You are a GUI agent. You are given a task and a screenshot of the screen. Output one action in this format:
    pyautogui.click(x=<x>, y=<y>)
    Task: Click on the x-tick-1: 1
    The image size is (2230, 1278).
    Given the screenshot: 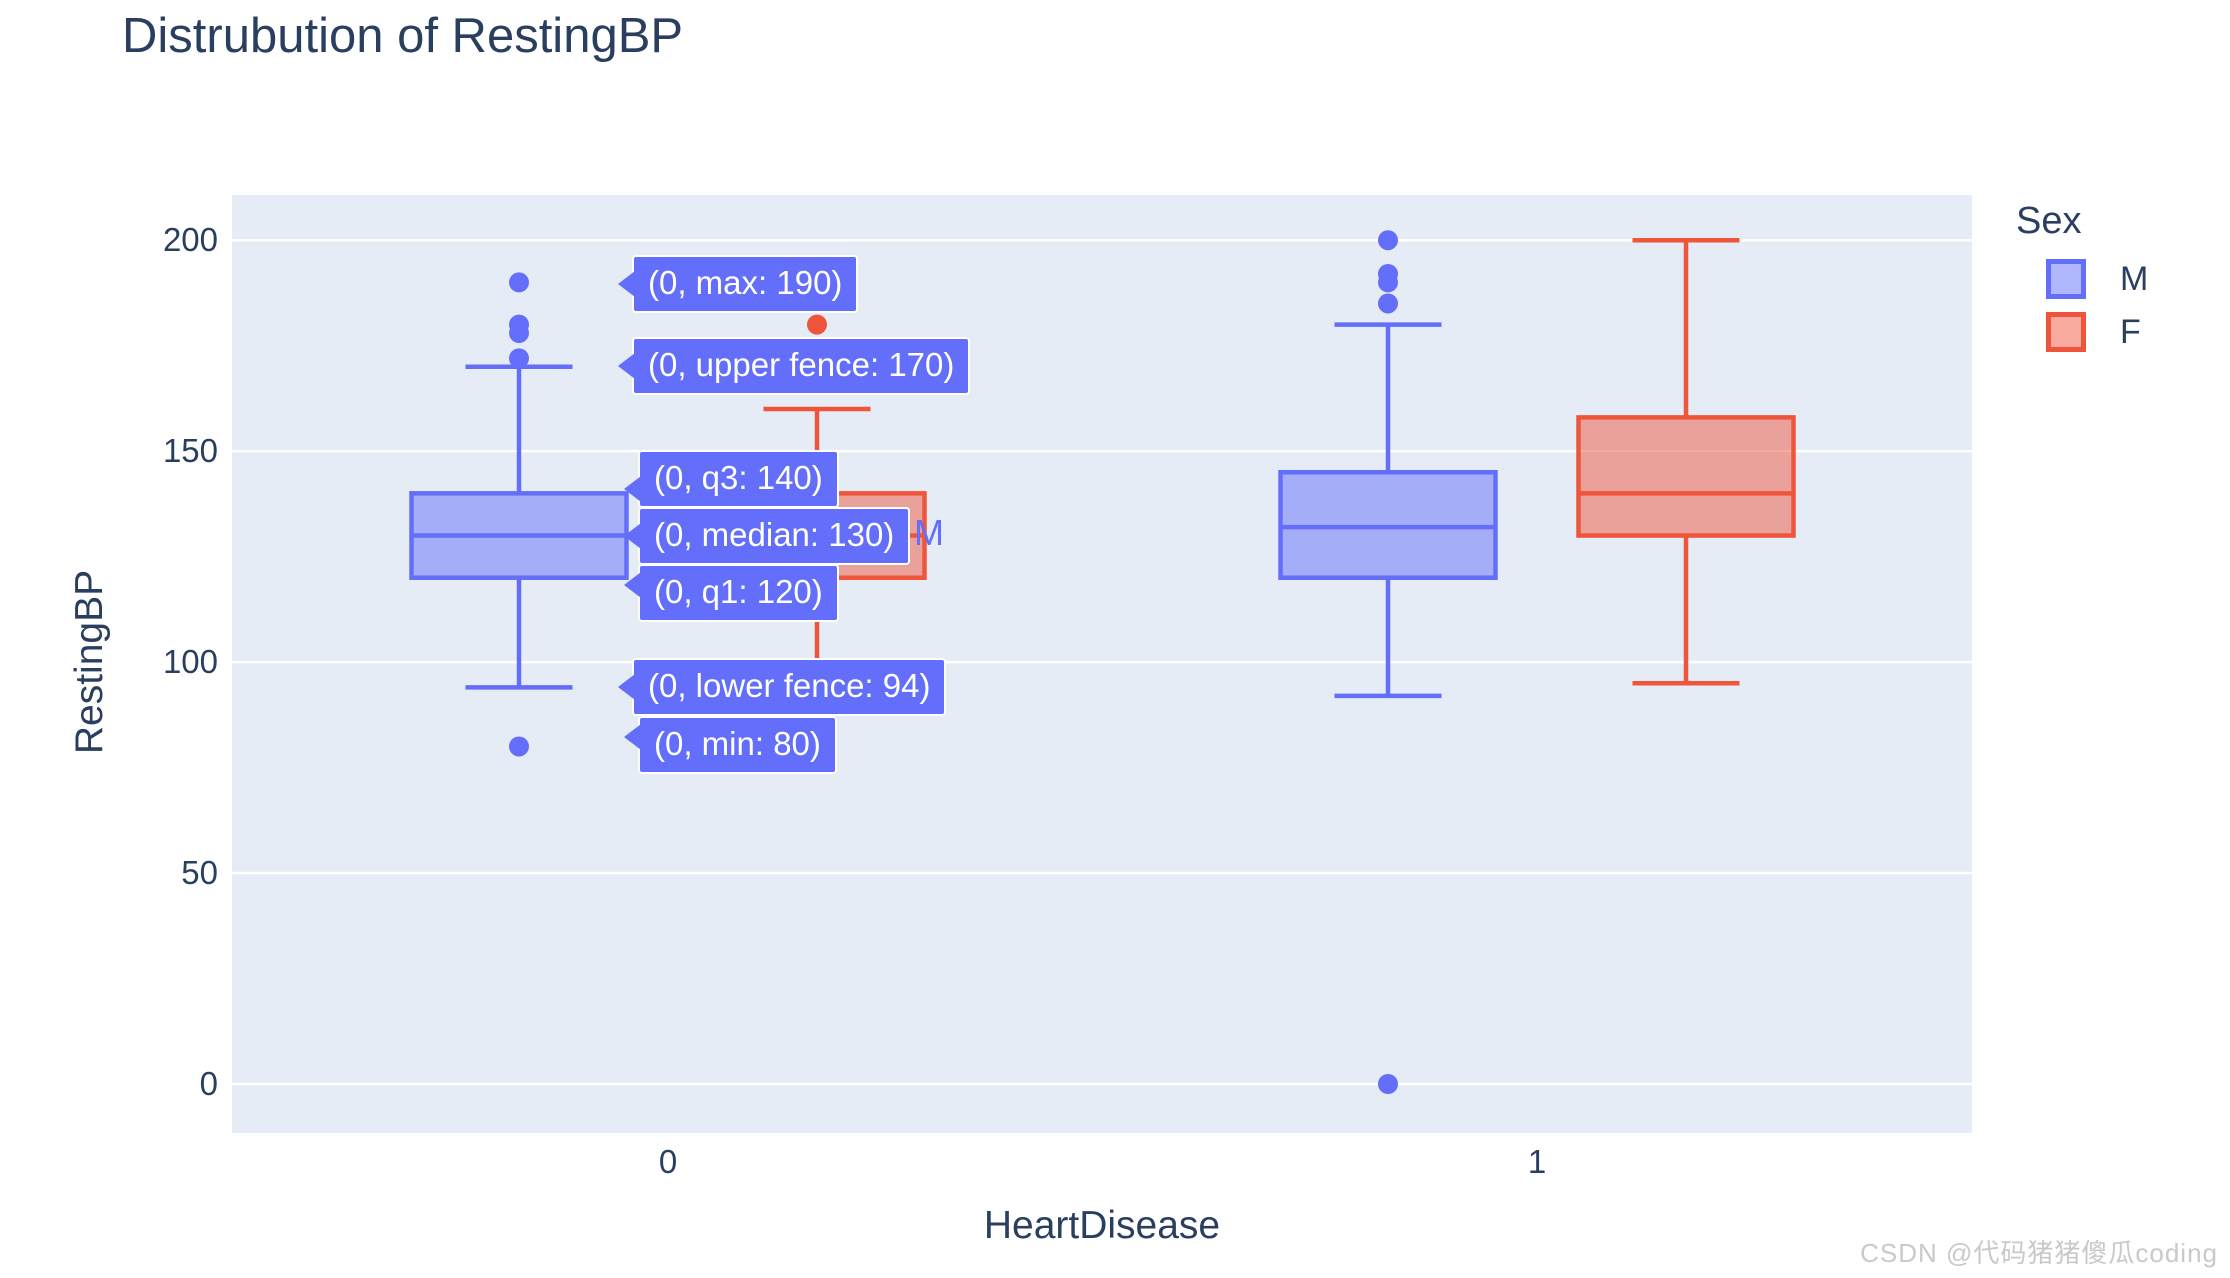 What is the action you would take?
    pyautogui.click(x=1537, y=1161)
    